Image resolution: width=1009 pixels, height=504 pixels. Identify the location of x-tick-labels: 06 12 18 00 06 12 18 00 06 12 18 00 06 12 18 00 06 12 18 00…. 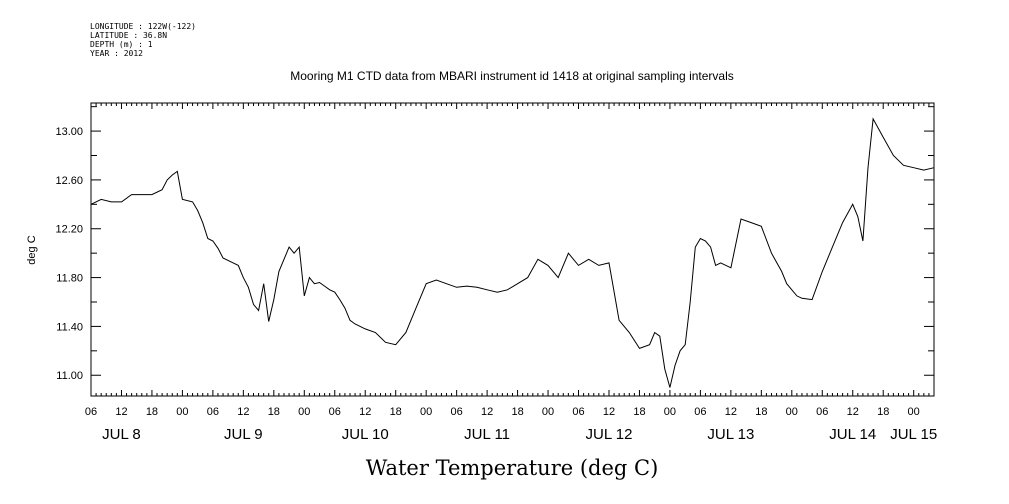
(502, 412).